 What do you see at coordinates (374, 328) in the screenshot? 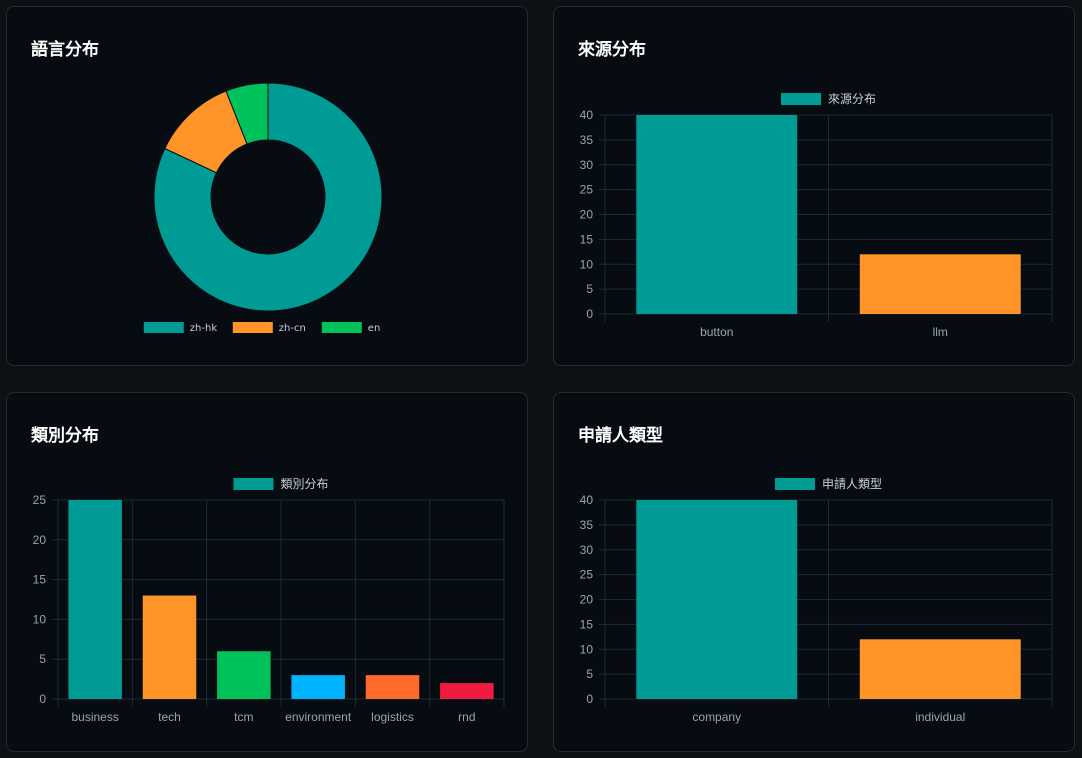
I see `legend-label-en: en` at bounding box center [374, 328].